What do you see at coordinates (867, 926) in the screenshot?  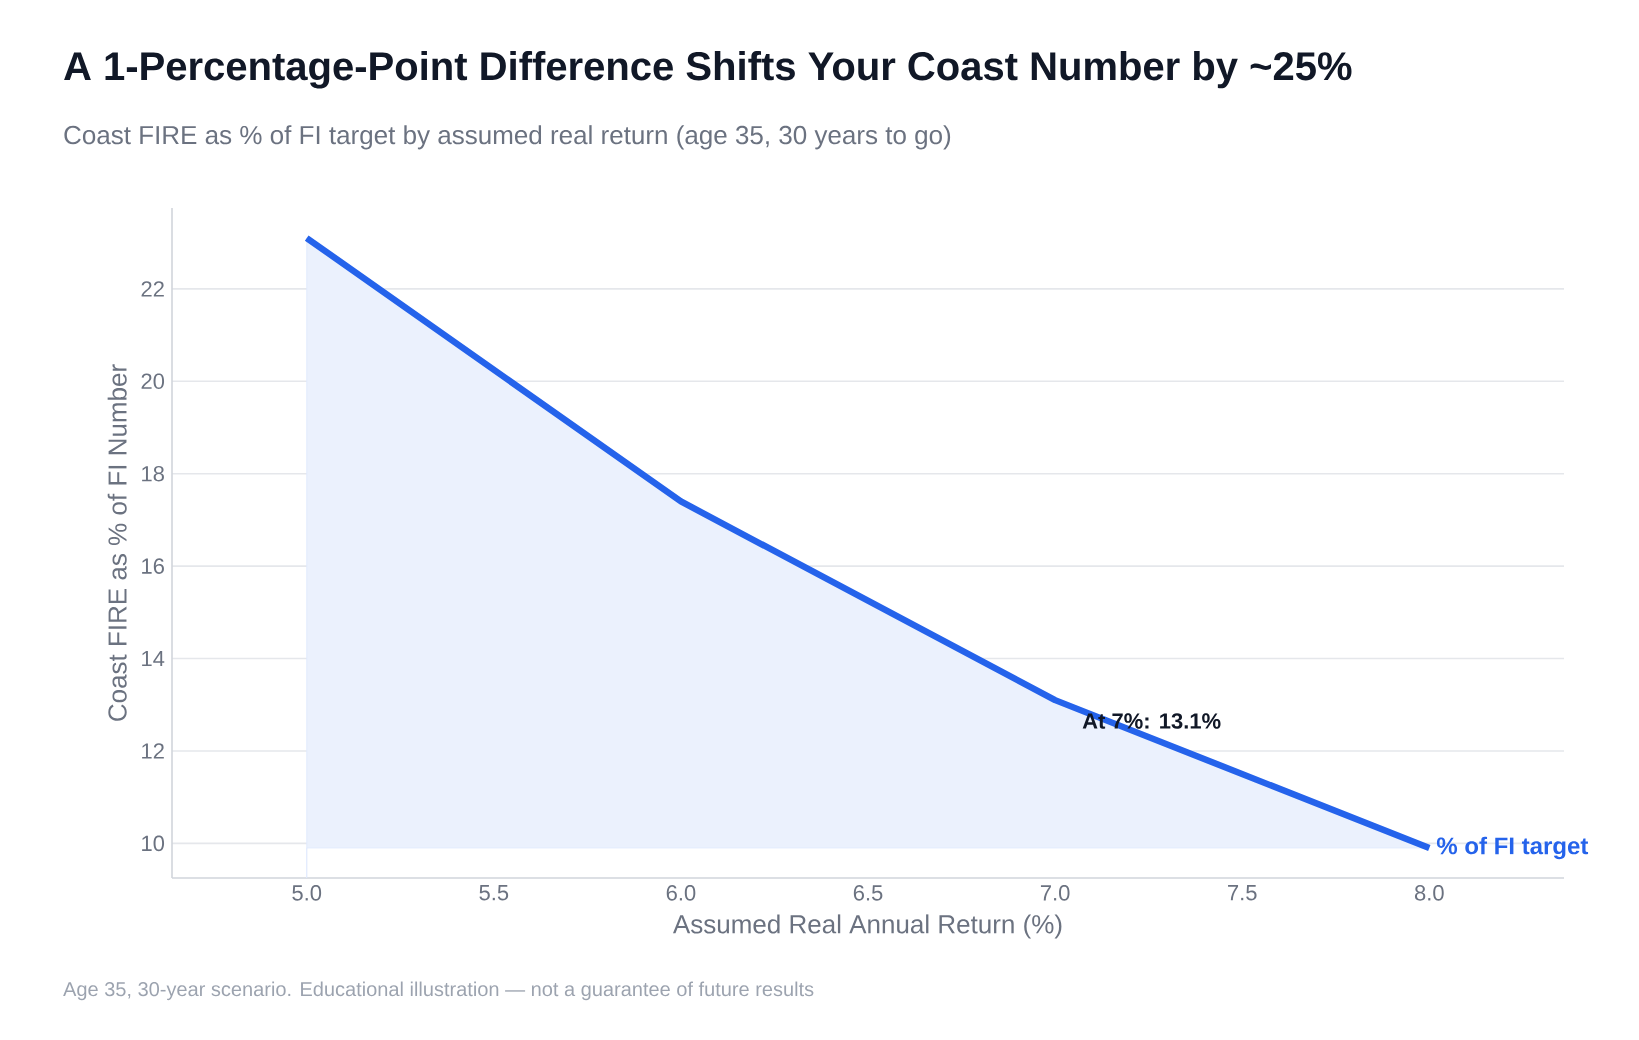 I see `x-axis-title: Assumed Real Annual Return (%)` at bounding box center [867, 926].